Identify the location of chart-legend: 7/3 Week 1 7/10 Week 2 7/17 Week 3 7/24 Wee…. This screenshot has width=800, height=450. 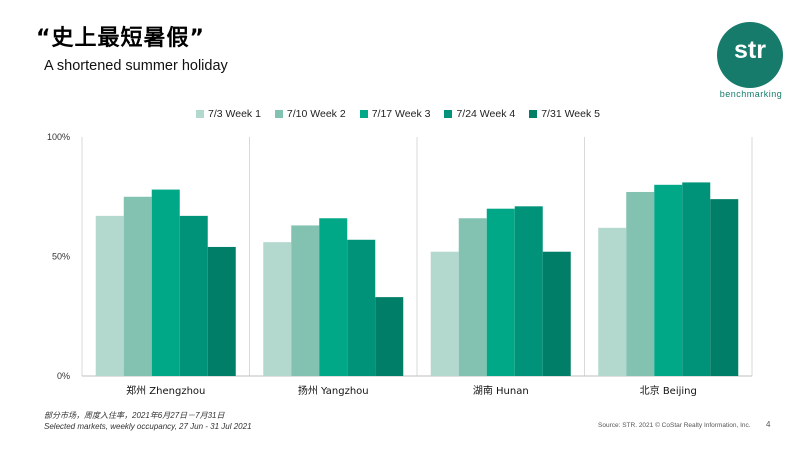
(398, 114).